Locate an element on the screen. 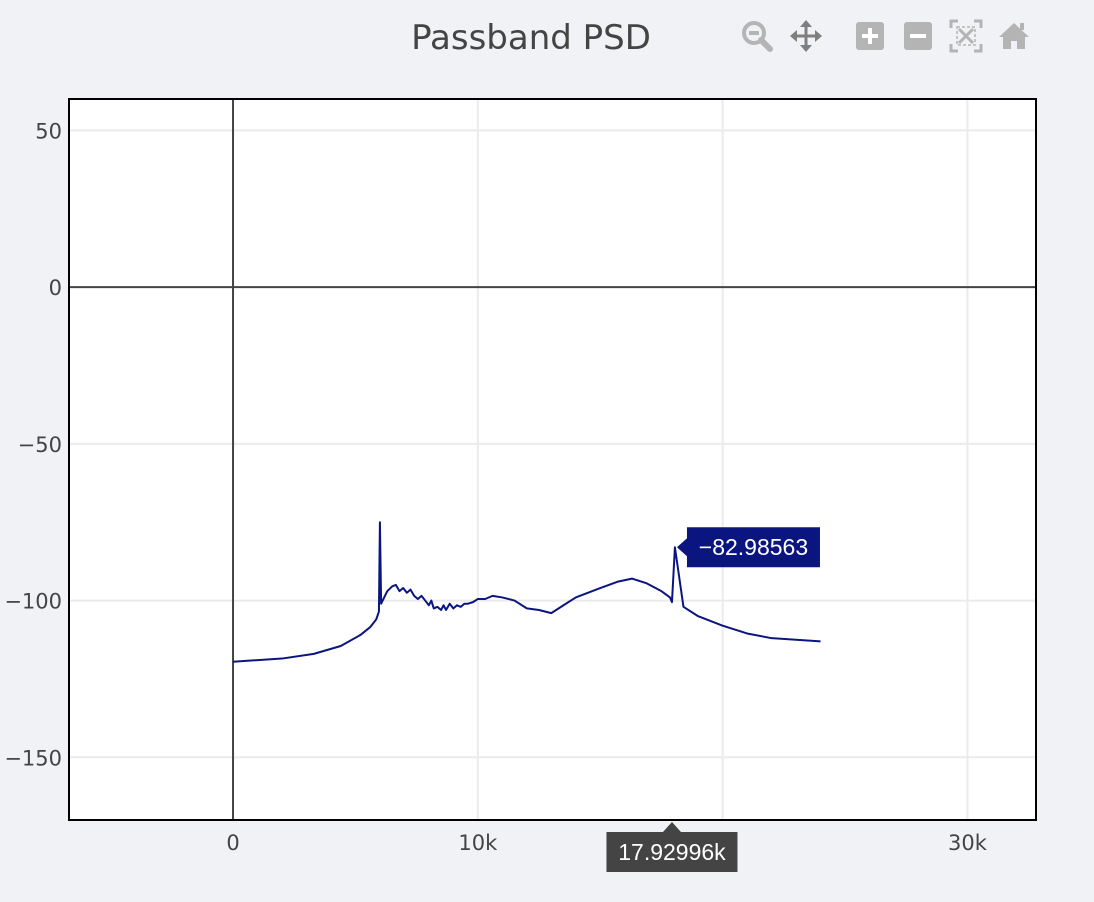 This screenshot has width=1094, height=902. chart-title: Passband PSD is located at coordinates (531, 38).